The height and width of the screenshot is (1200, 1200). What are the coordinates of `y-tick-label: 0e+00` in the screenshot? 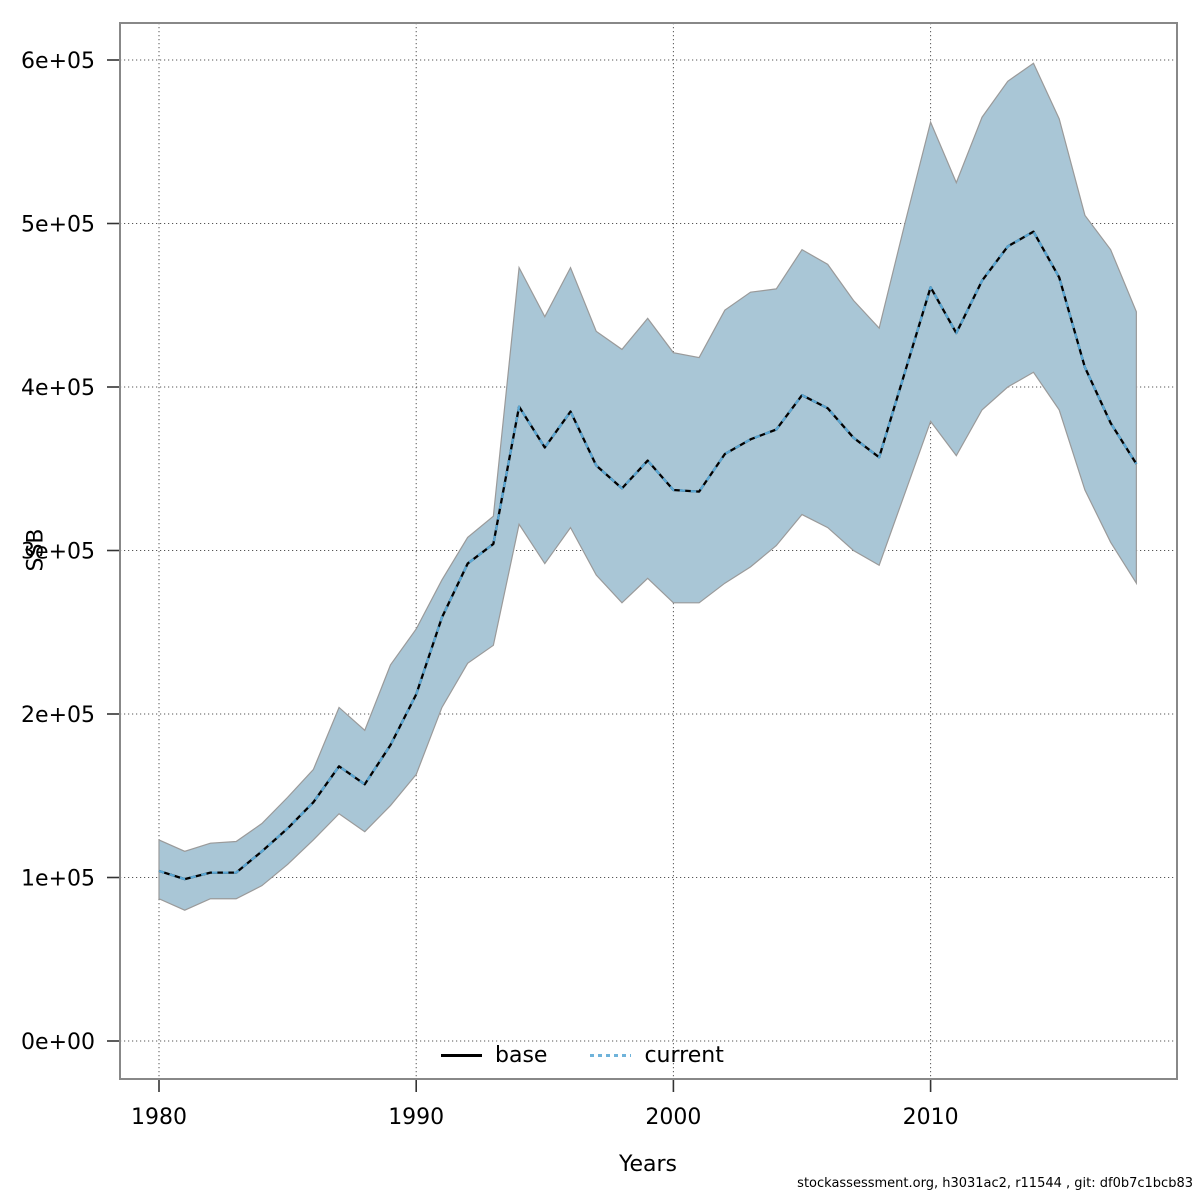 It's located at (58, 1042).